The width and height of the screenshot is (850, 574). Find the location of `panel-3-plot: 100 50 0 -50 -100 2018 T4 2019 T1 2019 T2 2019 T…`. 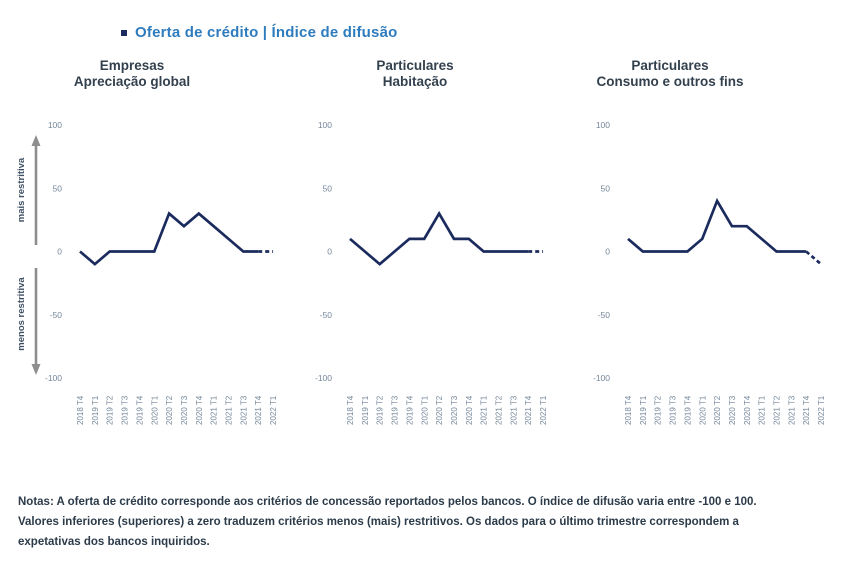

panel-3-plot: 100 50 0 -50 -100 2018 T4 2019 T1 2019 T2 2019 T… is located at coordinates (709, 272).